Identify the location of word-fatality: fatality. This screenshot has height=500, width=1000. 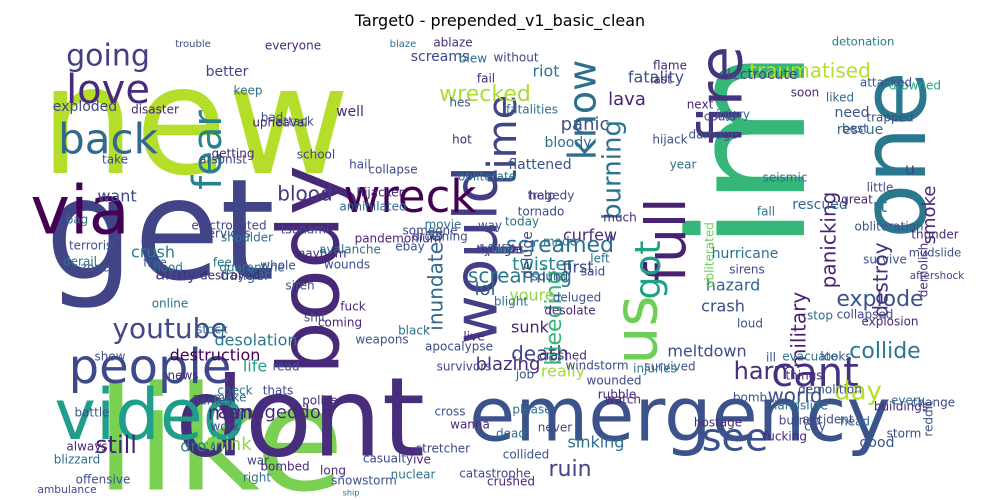
(656, 77).